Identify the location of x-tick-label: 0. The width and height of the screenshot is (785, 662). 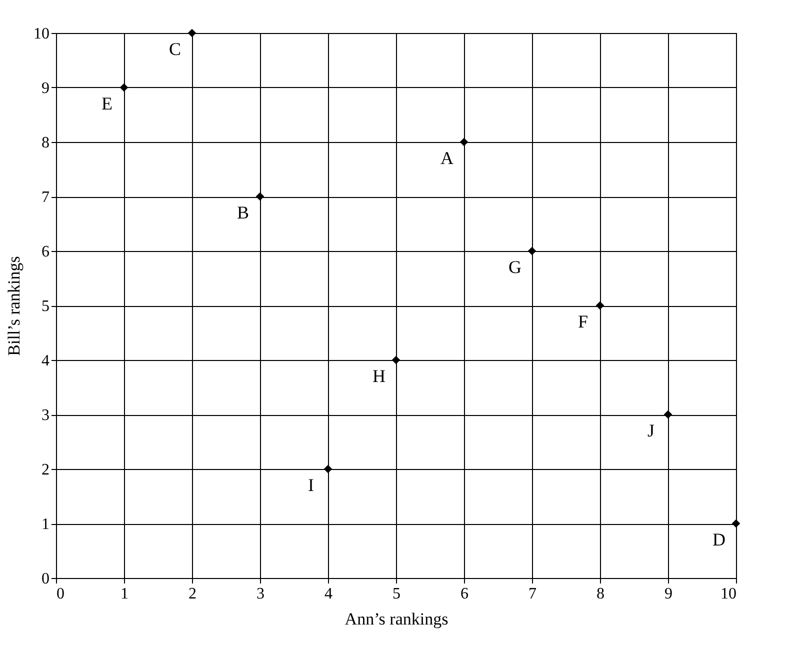
(60, 594).